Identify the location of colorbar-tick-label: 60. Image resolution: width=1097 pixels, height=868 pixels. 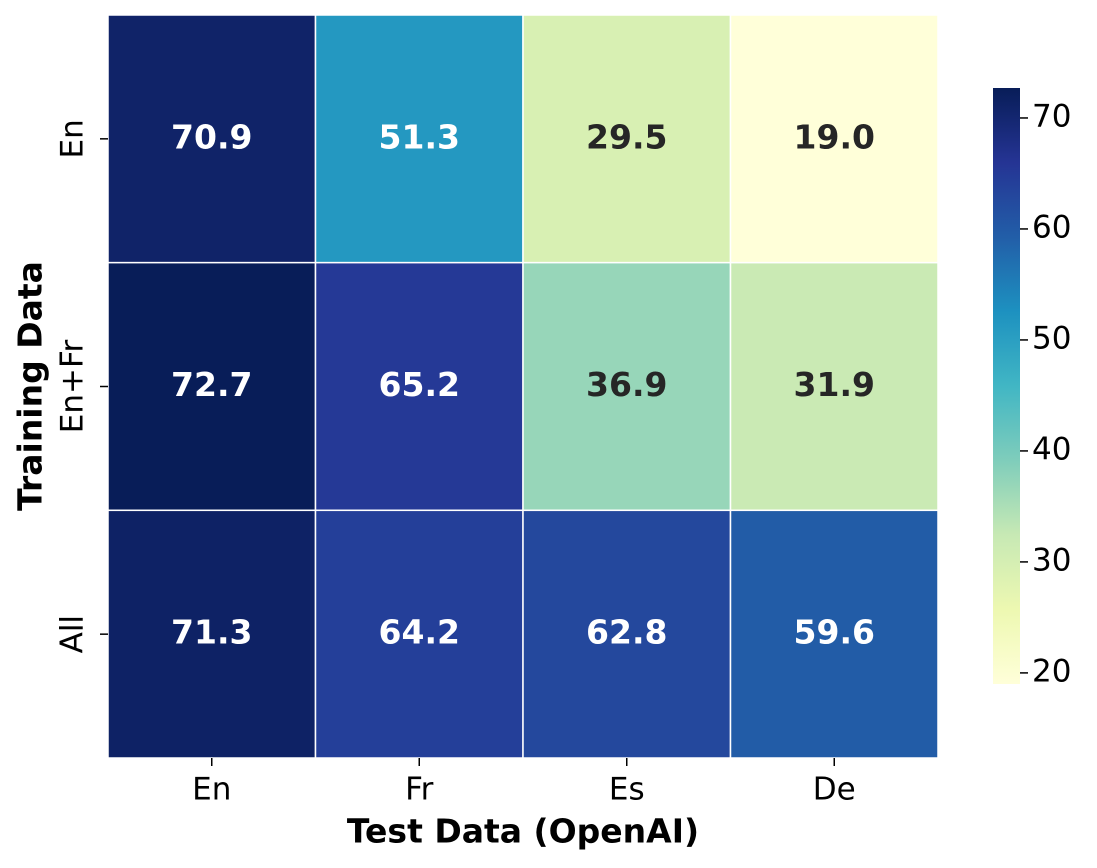
(1051, 227).